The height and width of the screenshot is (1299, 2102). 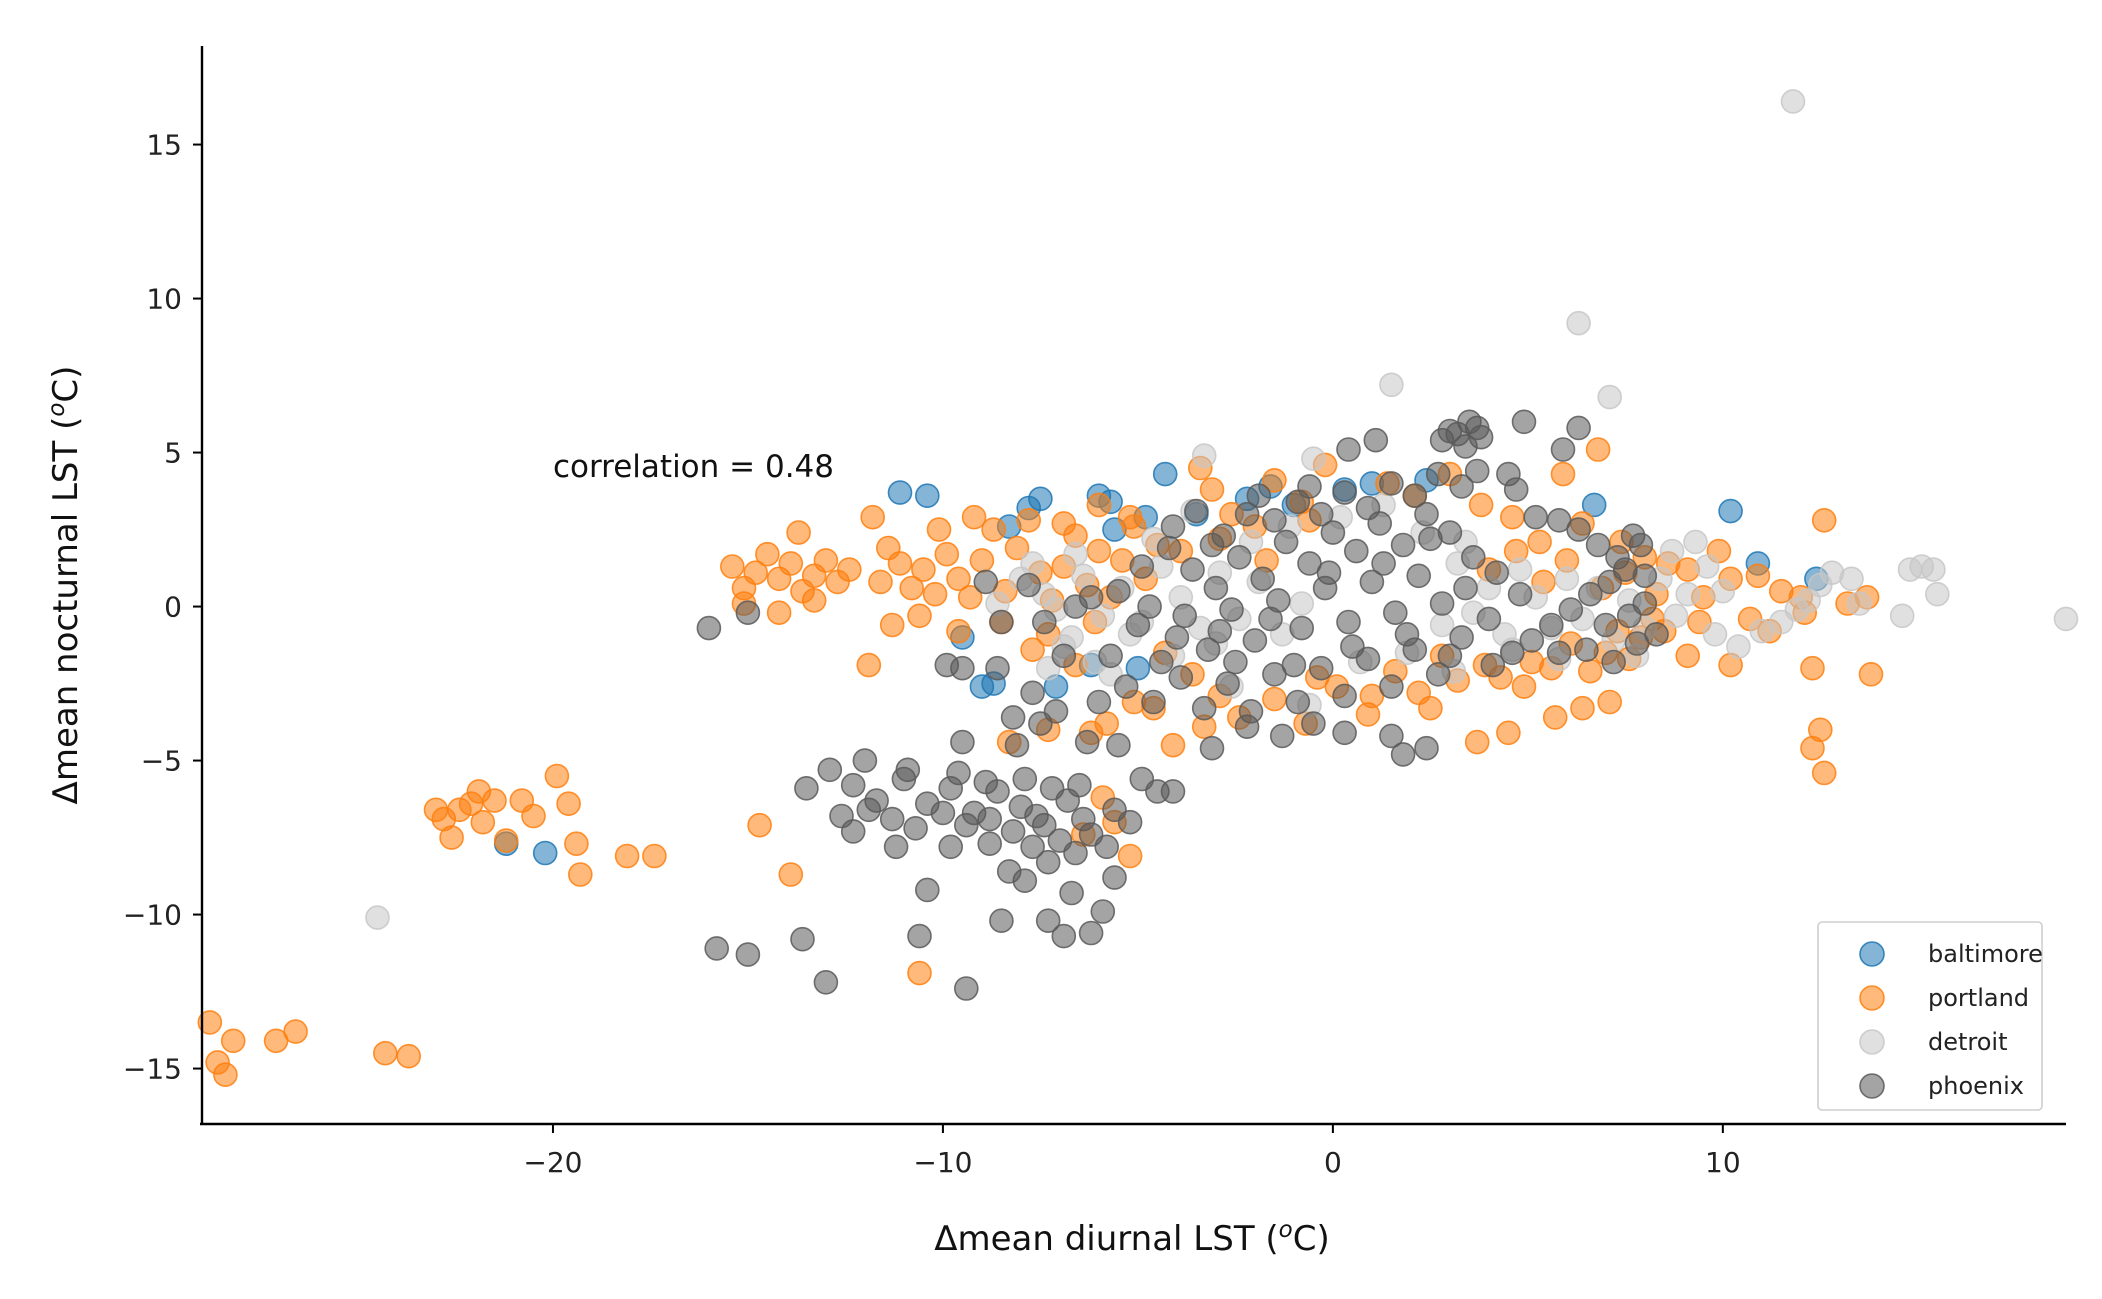 What do you see at coordinates (942, 1162) in the screenshot?
I see `x-tick-label: −10` at bounding box center [942, 1162].